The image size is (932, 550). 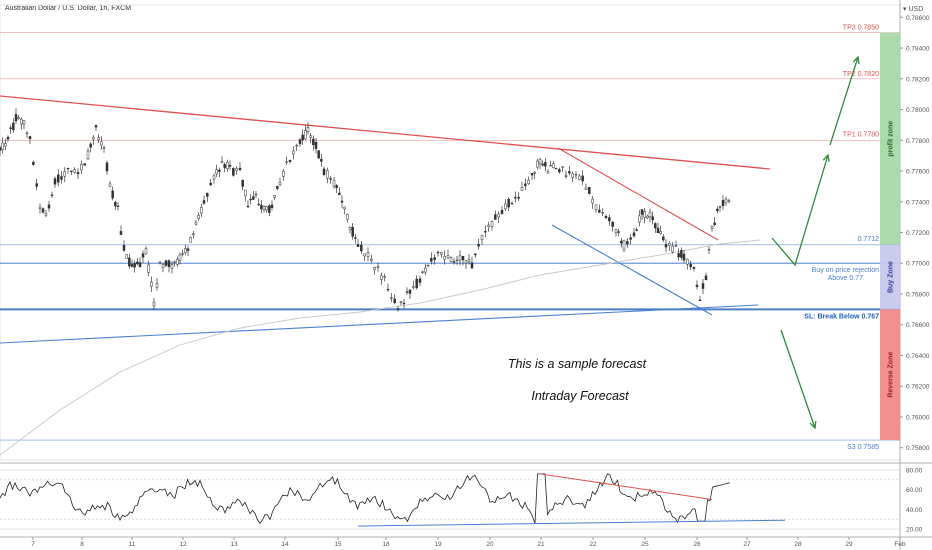 I want to click on annotation-sample-forecast: This is a sample forecast, so click(x=577, y=364).